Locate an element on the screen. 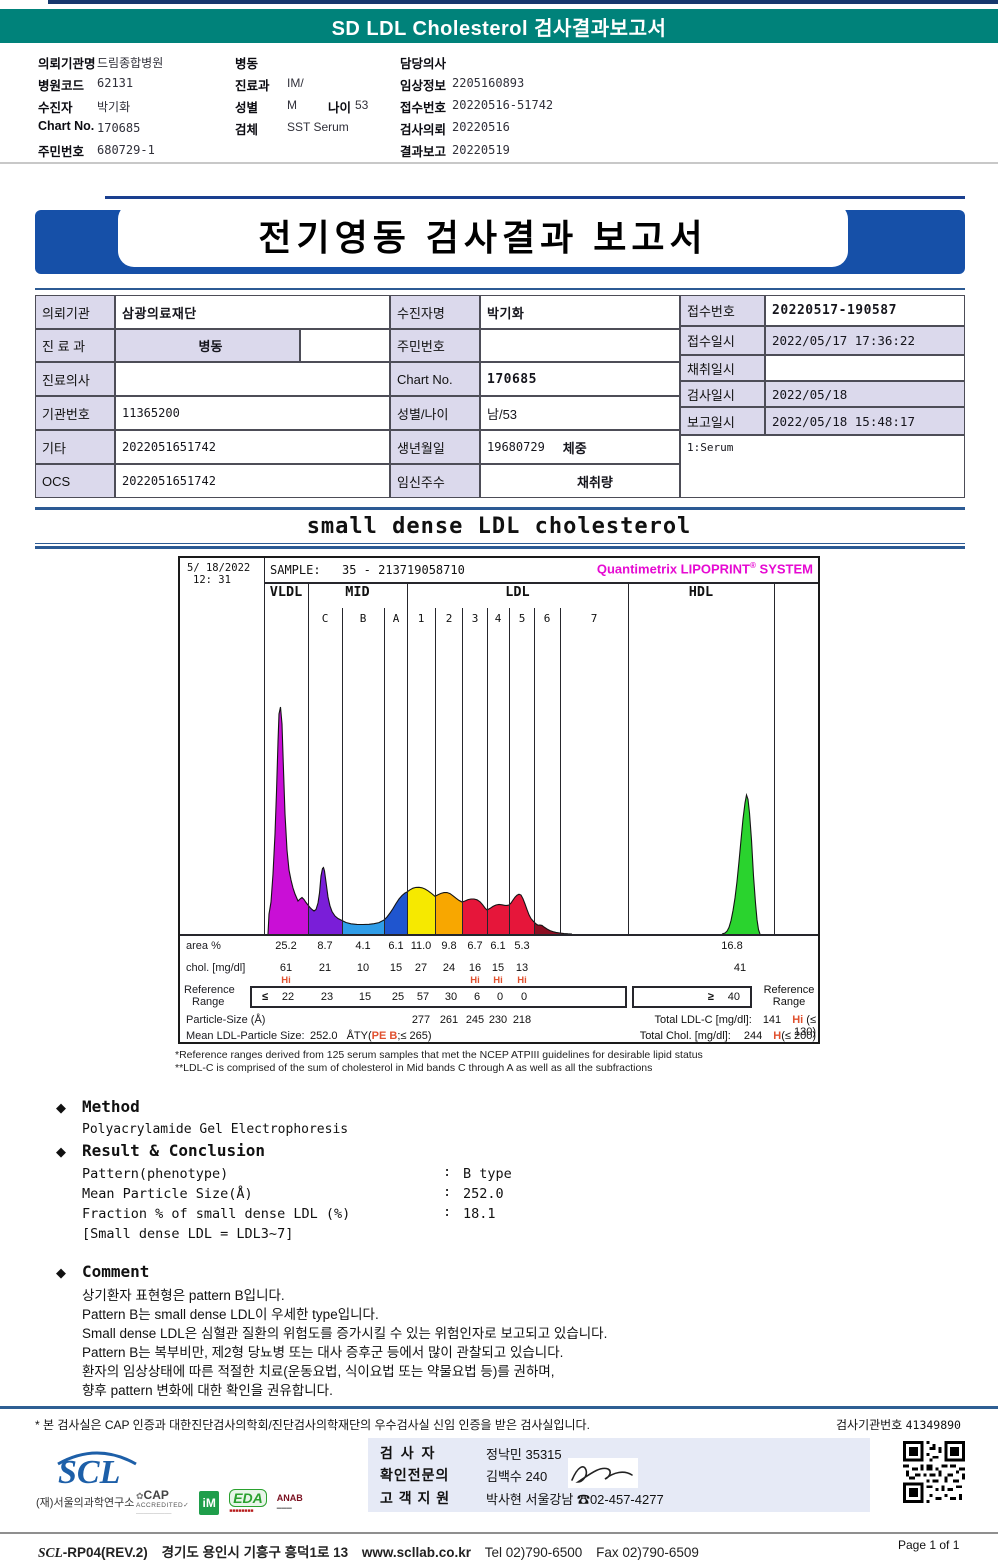 This screenshot has width=998, height=1564. org-number-label: 검사기관번호 is located at coordinates (869, 1425).